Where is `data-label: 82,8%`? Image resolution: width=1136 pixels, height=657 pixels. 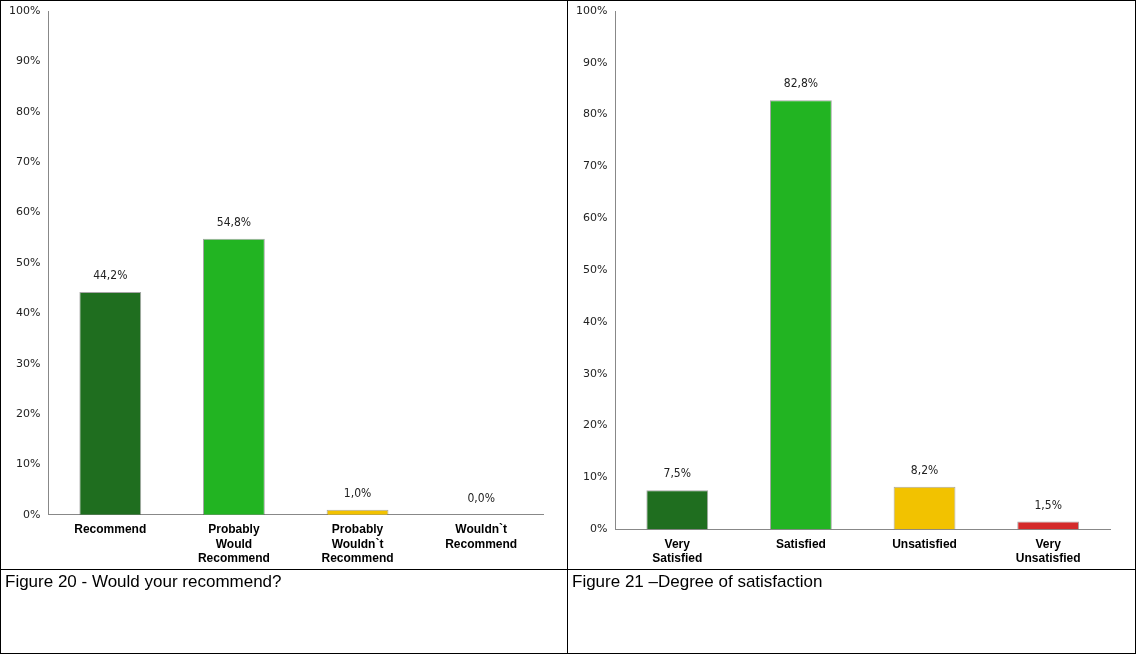
data-label: 82,8% is located at coordinates (801, 83).